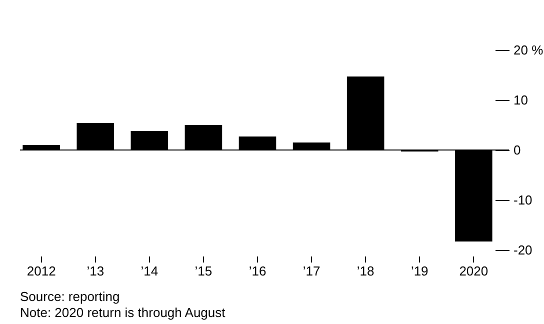  Describe the element at coordinates (517, 150) in the screenshot. I see `y-tick-label: 0` at that location.